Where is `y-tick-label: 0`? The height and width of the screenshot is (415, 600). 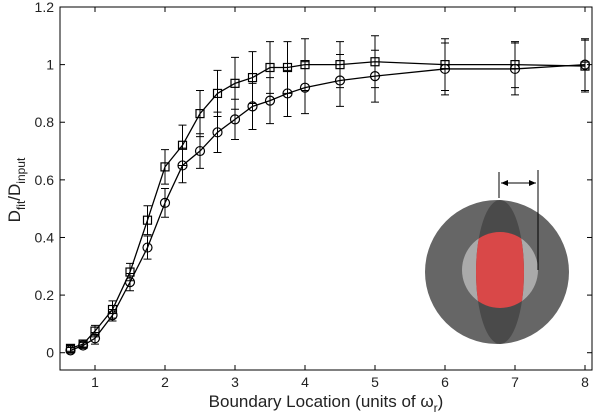
y-tick-label: 0 is located at coordinates (50, 353).